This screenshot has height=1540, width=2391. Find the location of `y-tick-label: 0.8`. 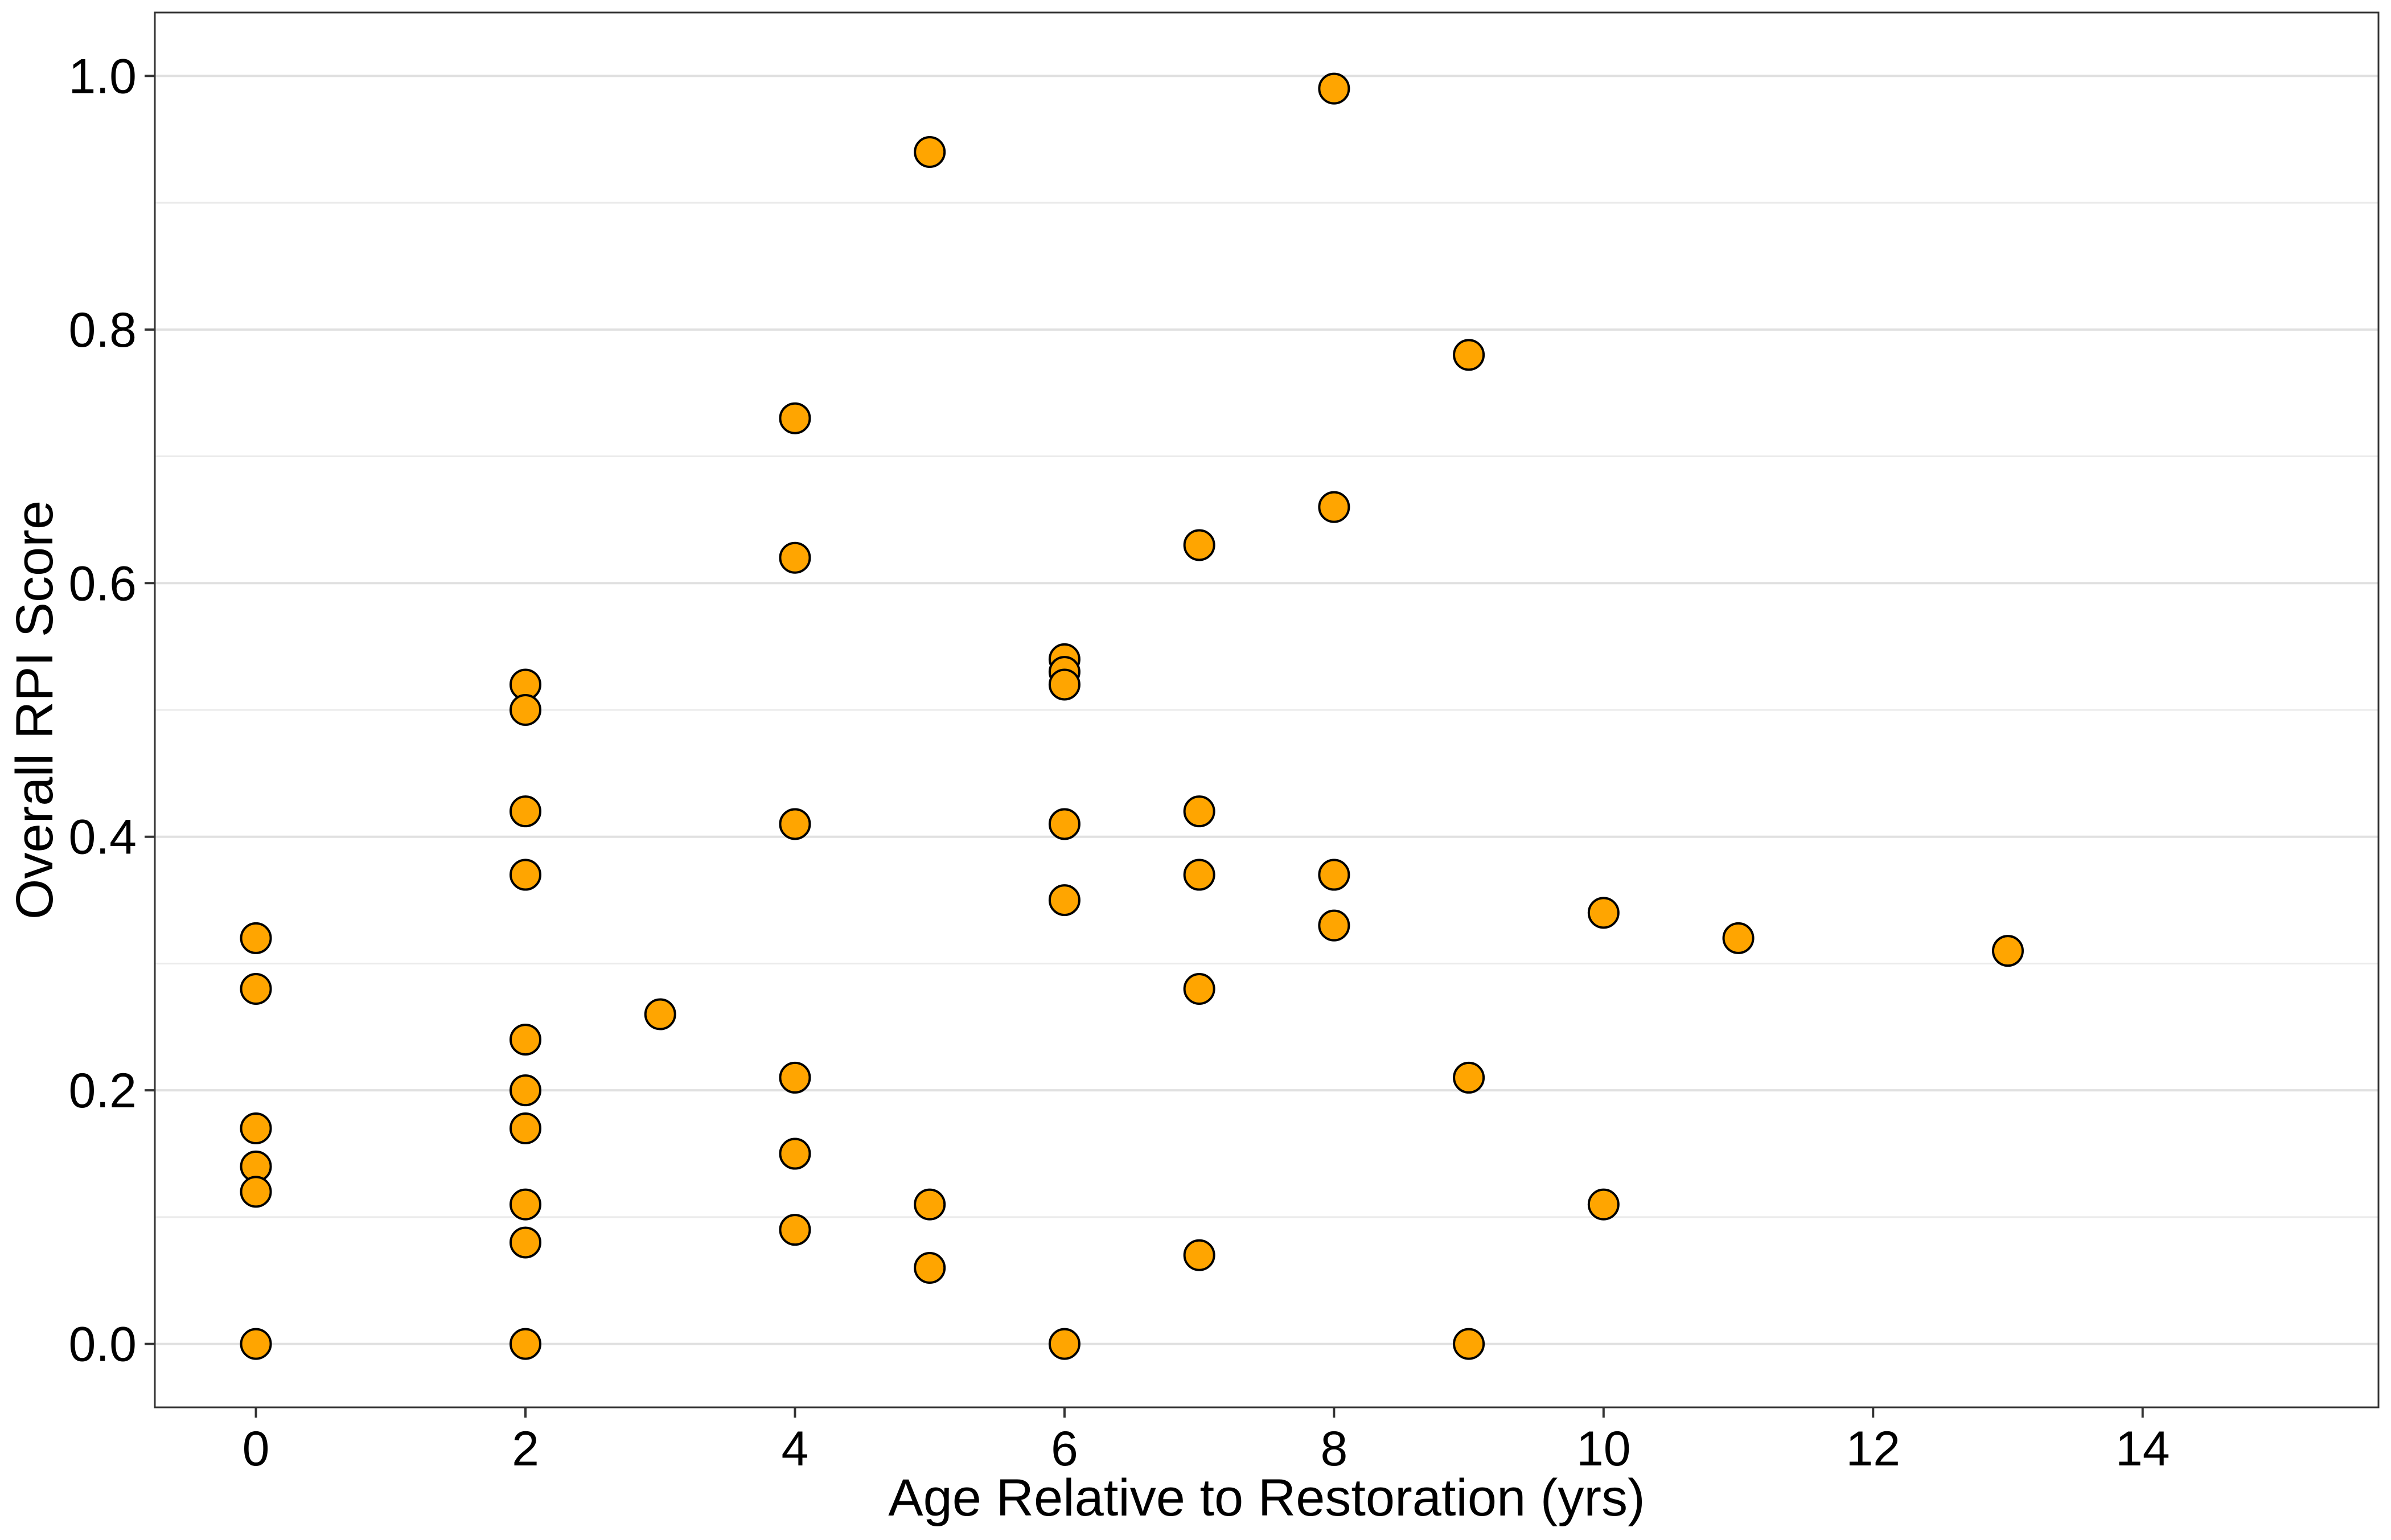

y-tick-label: 0.8 is located at coordinates (102, 330).